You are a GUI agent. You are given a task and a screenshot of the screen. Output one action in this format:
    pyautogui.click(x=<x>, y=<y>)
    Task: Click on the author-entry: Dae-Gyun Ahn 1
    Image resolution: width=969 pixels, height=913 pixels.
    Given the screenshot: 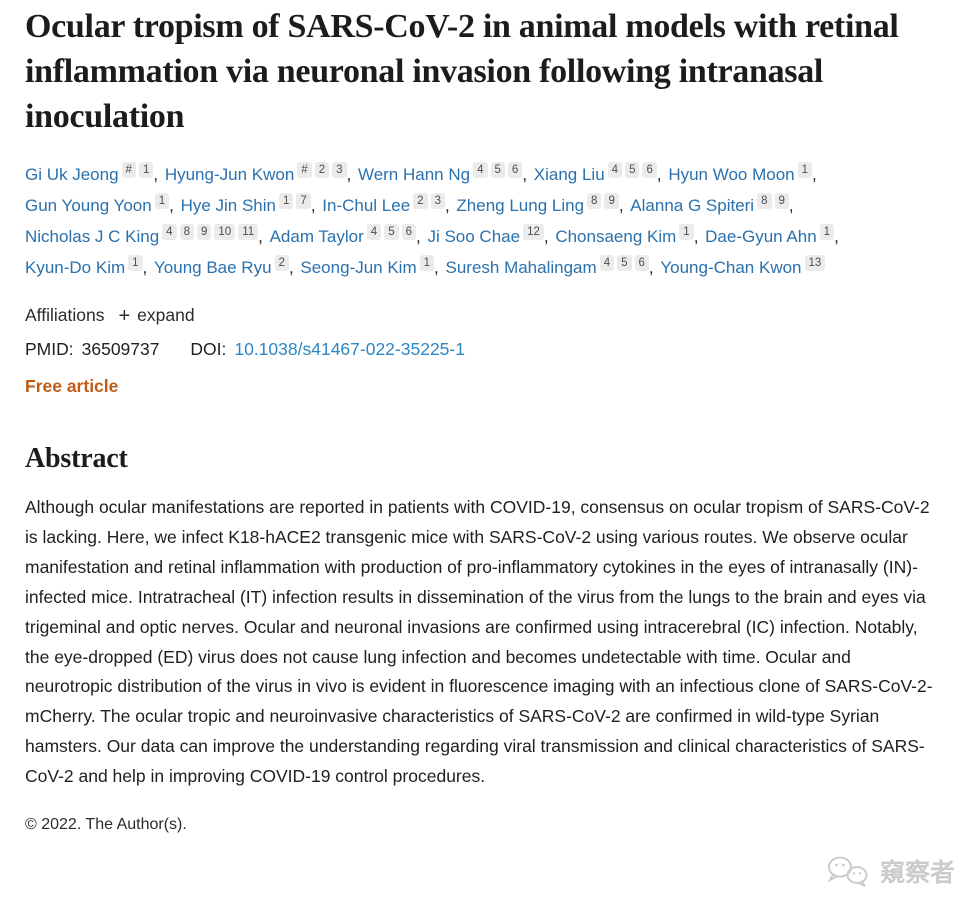 What is the action you would take?
    pyautogui.click(x=770, y=235)
    